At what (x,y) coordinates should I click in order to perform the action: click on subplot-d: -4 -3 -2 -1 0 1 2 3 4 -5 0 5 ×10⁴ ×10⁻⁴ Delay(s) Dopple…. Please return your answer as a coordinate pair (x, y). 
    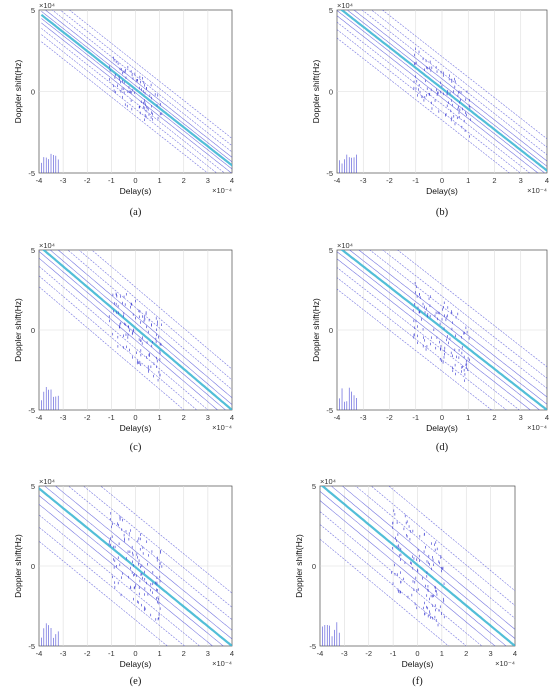
    Looking at the image, I should click on (430, 347).